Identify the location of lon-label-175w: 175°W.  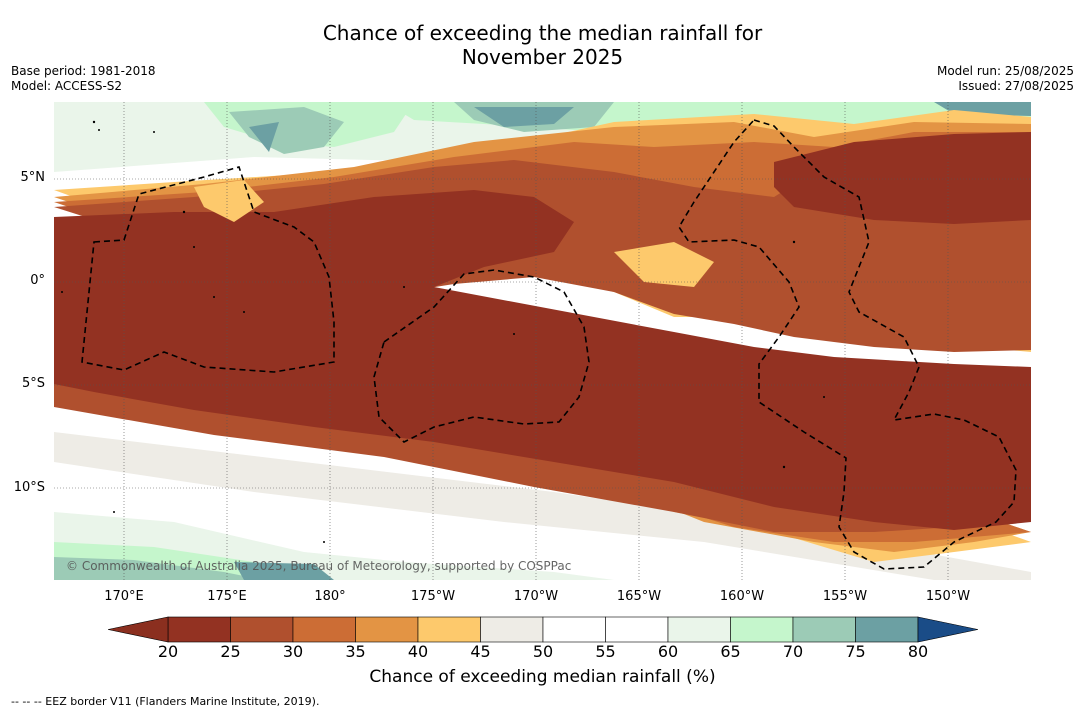
(433, 596).